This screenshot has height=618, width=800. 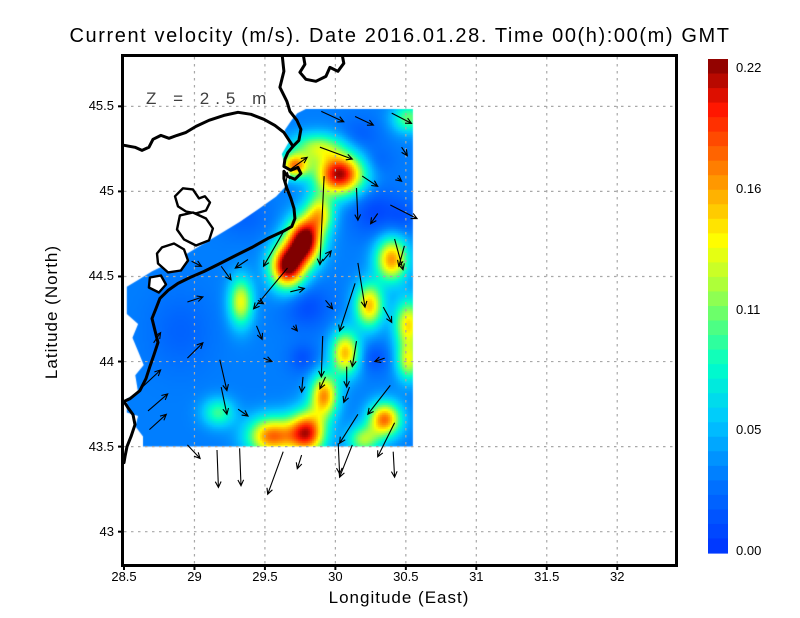 What do you see at coordinates (476, 576) in the screenshot?
I see `x-tick-label: 31` at bounding box center [476, 576].